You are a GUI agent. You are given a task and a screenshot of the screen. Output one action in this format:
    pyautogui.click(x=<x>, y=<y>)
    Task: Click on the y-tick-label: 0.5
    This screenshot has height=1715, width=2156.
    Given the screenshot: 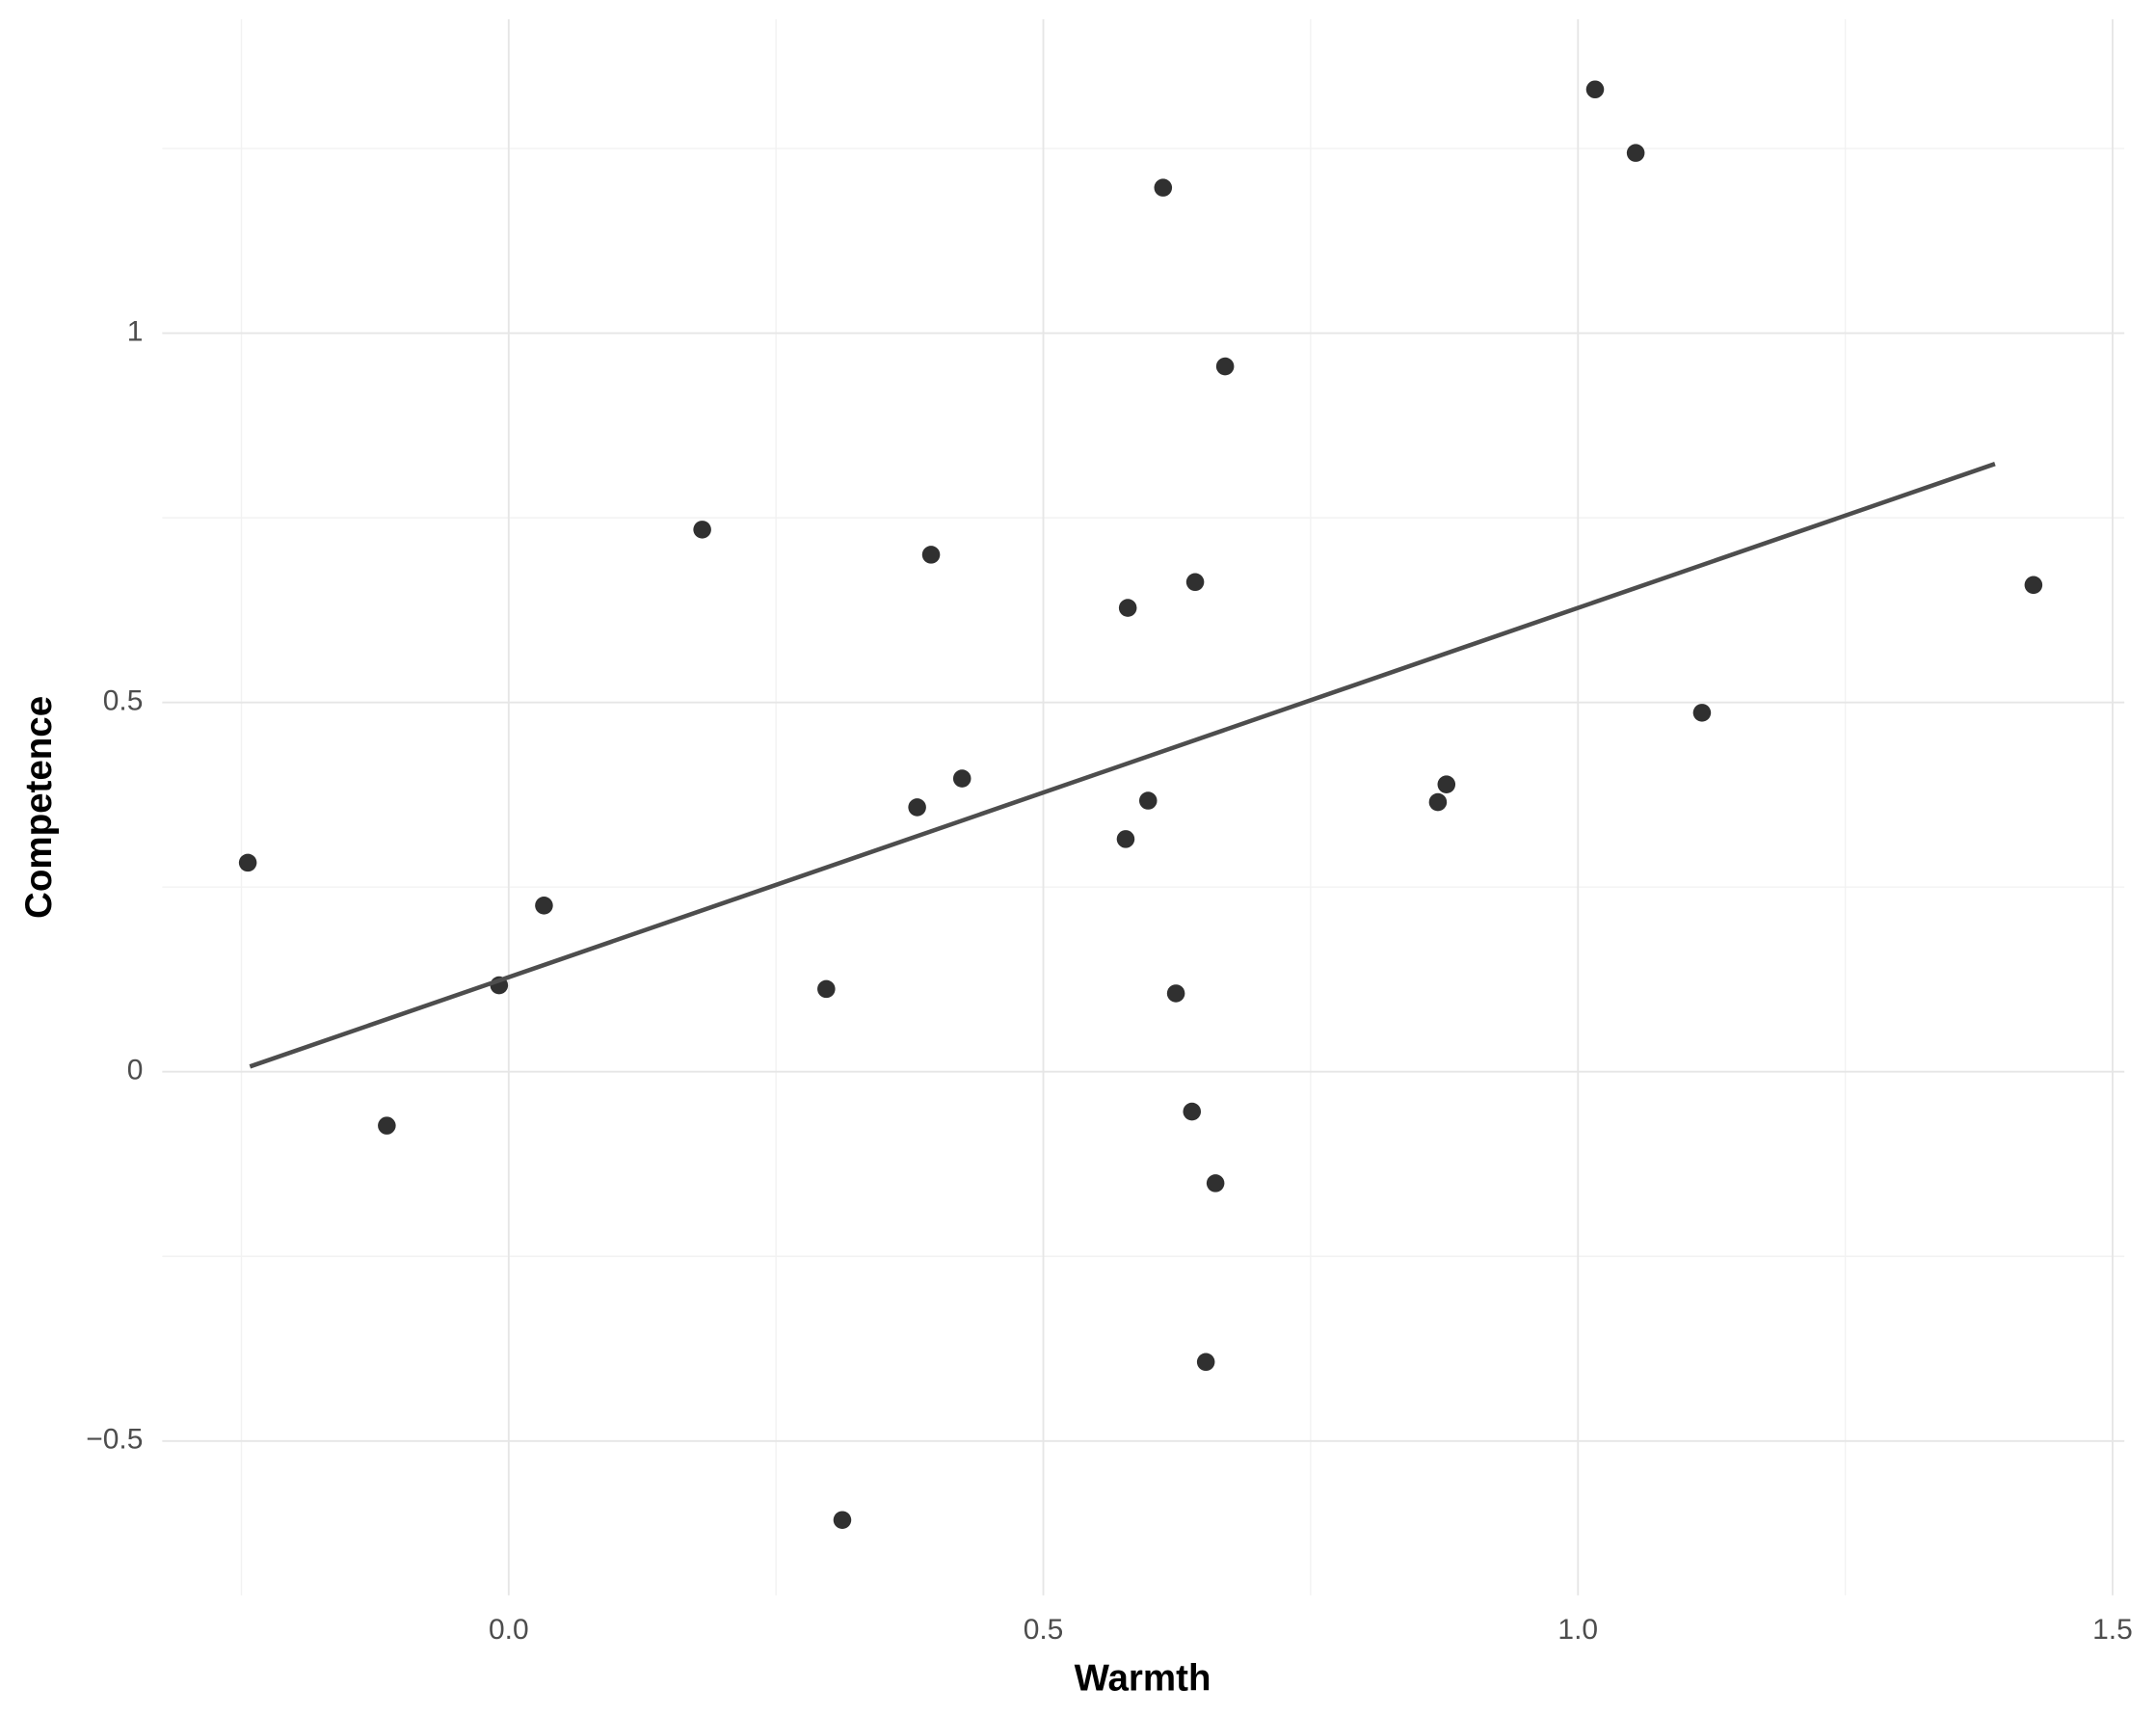 What is the action you would take?
    pyautogui.click(x=123, y=701)
    